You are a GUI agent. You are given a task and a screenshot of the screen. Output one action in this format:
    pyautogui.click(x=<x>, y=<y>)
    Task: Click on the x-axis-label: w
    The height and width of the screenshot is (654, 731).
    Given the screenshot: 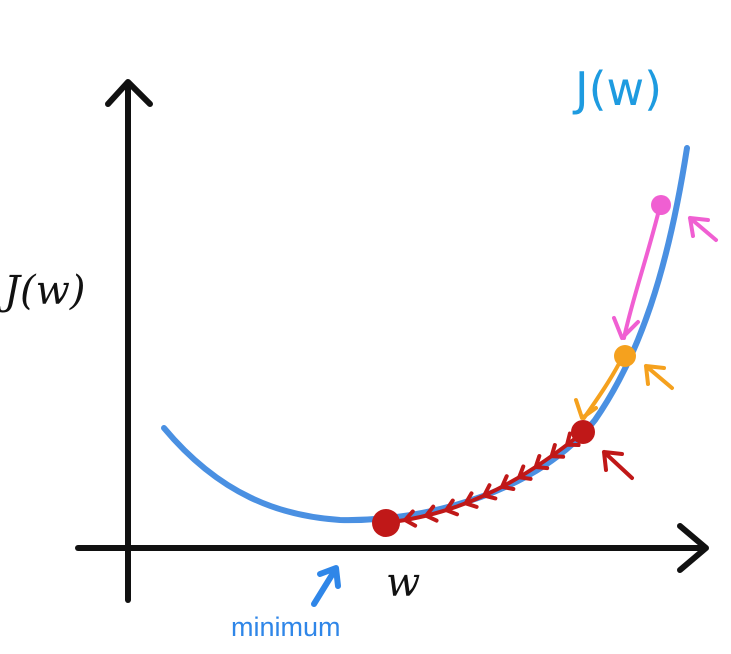 What is the action you would take?
    pyautogui.click(x=403, y=583)
    